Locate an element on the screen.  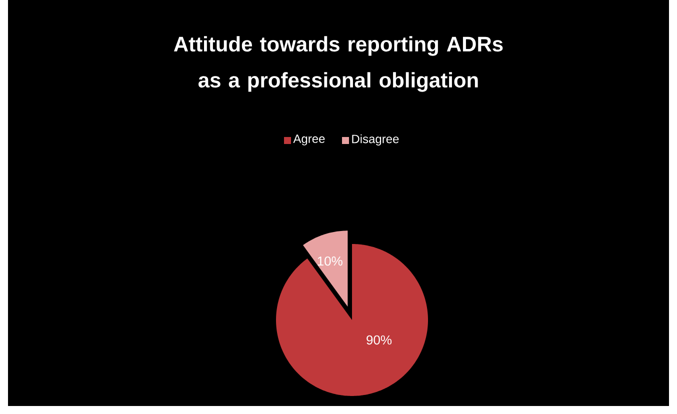
legend-label: Agree is located at coordinates (309, 140).